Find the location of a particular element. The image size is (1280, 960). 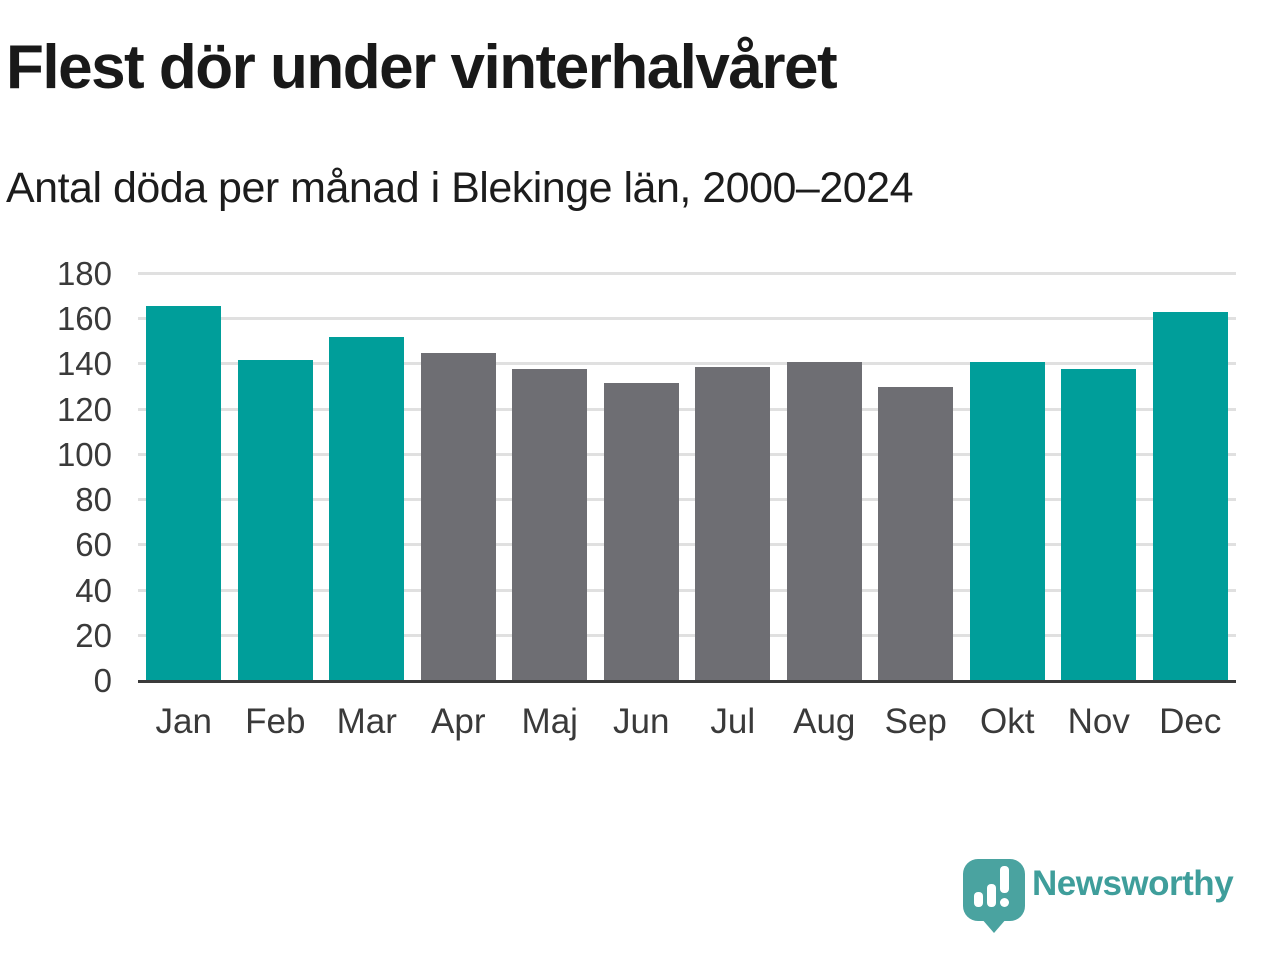

bar-jun is located at coordinates (641, 532).